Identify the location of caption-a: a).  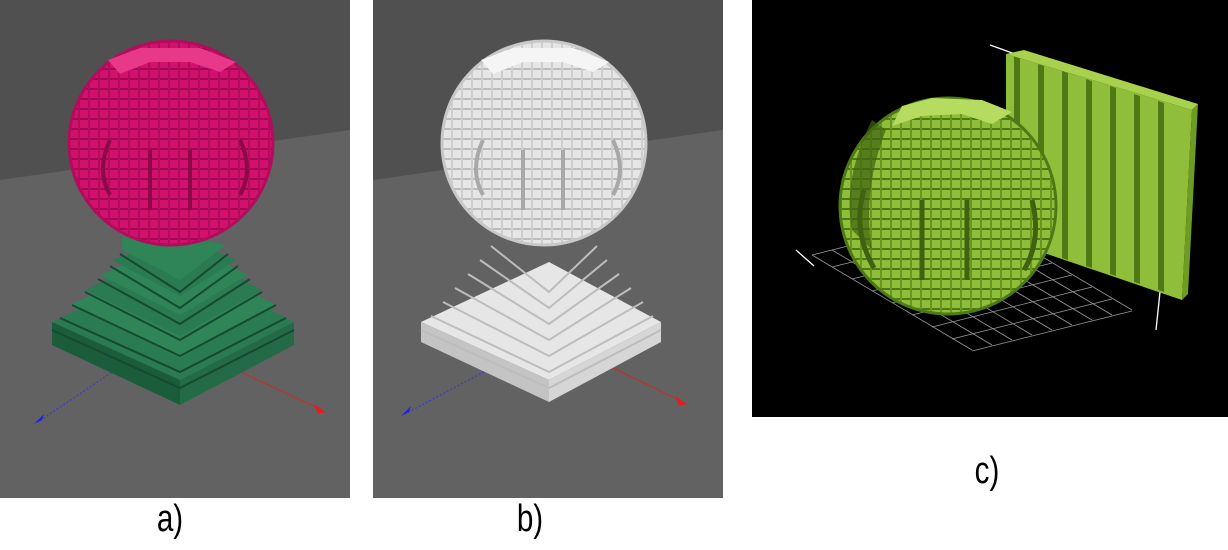
(170, 519).